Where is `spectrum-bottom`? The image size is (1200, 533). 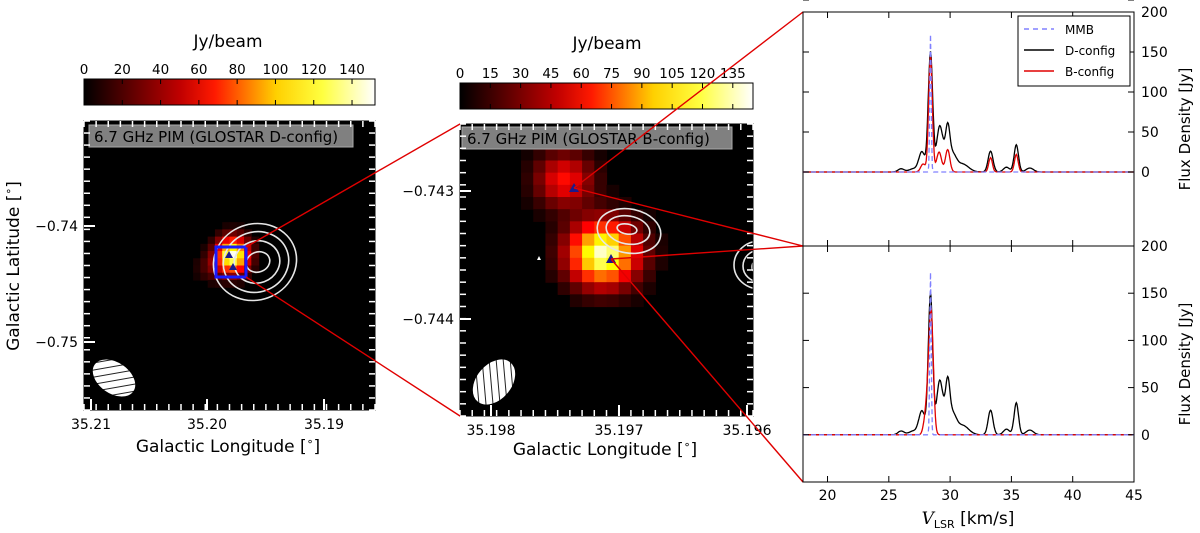
spectrum-bottom is located at coordinates (968, 354).